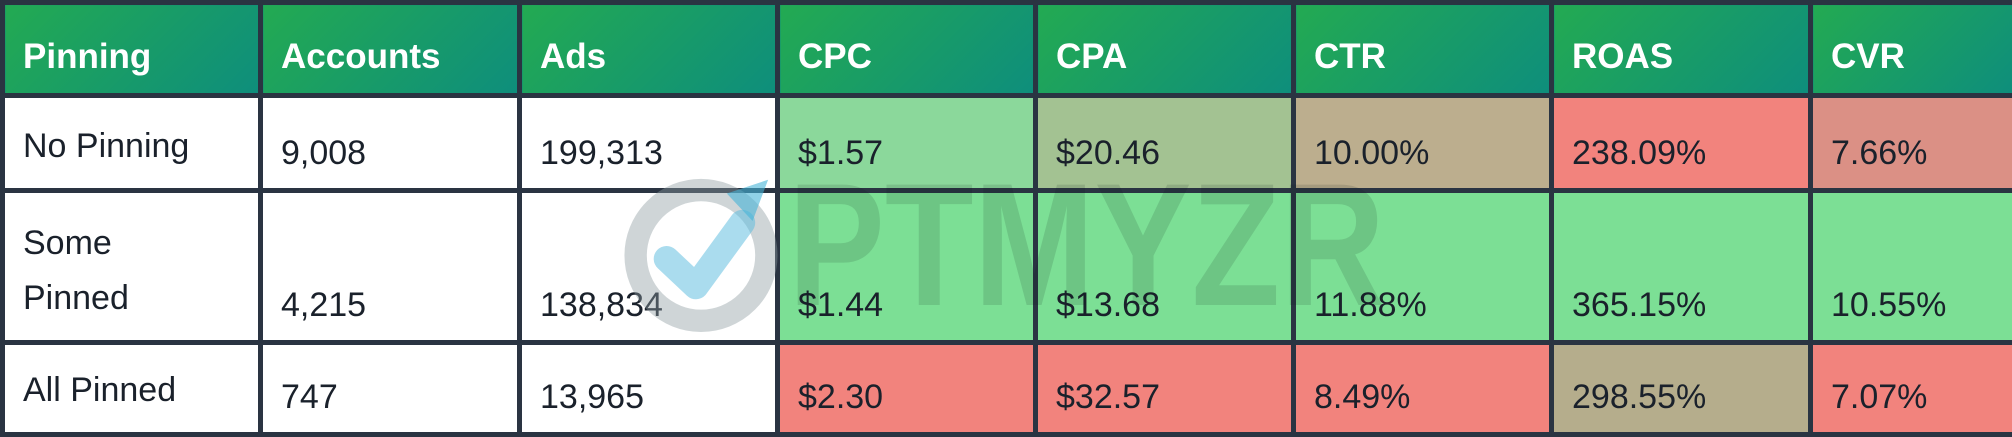  What do you see at coordinates (390, 389) in the screenshot?
I see `table-cell-accounts: 747` at bounding box center [390, 389].